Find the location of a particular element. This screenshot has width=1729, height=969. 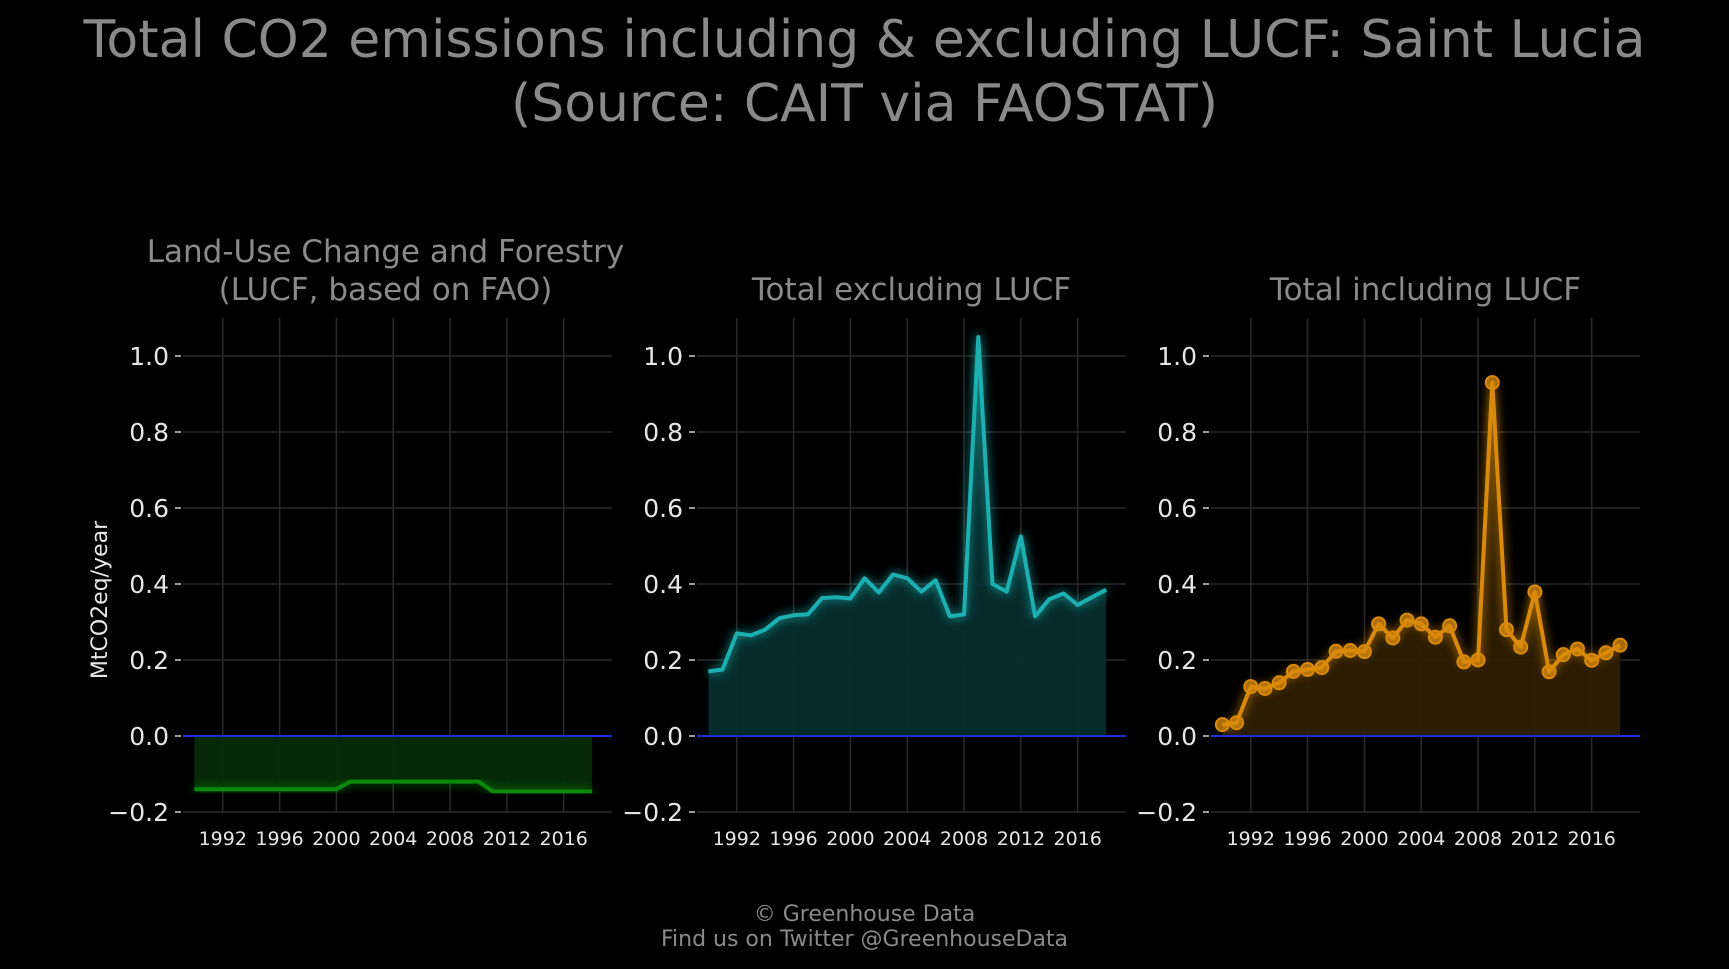

footer-twitter: Find us on Twitter @GreenhouseData is located at coordinates (864, 939).